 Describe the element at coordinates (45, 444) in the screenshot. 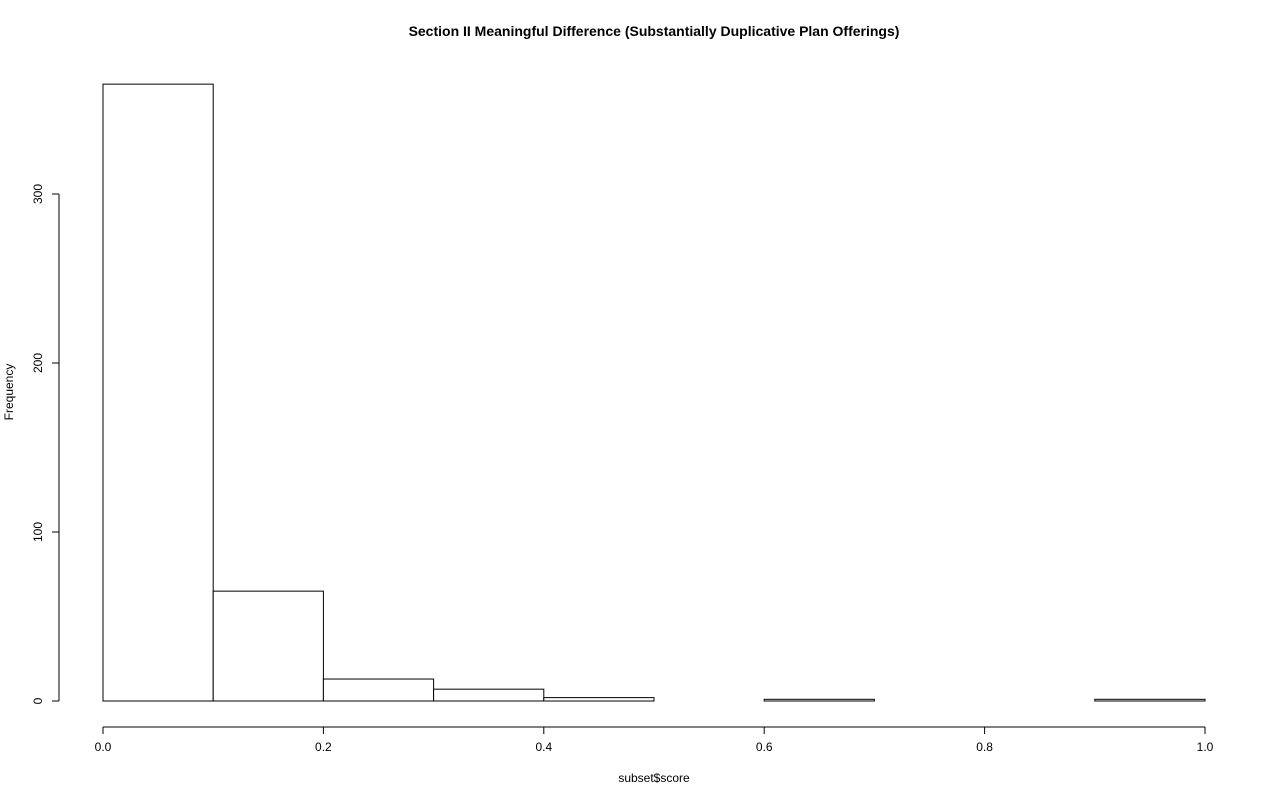

I see `y-axis: 0 100 200 300` at that location.